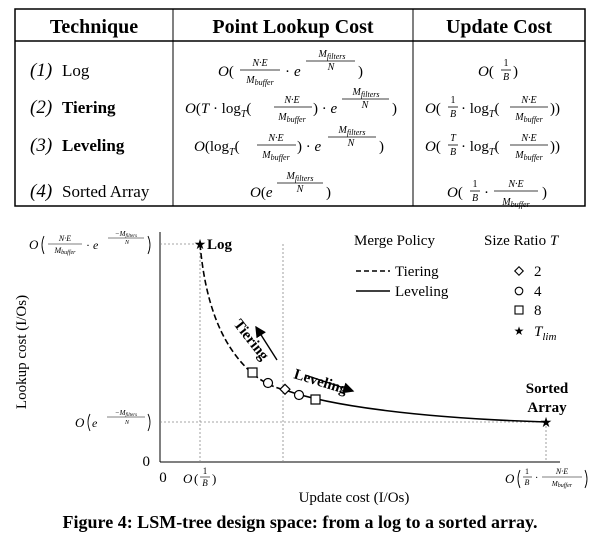  Describe the element at coordinates (95, 423) in the screenshot. I see `svg-text: e` at that location.